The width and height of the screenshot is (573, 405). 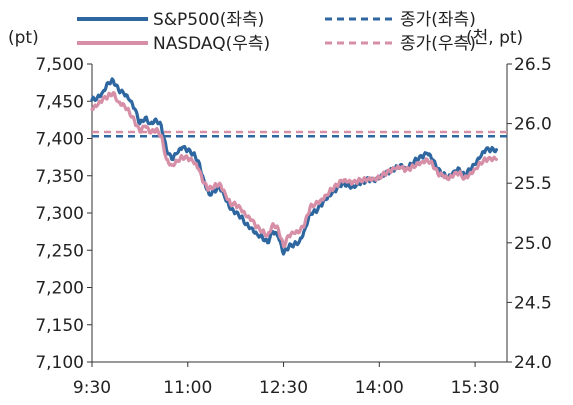 I want to click on left-tick-label-8: 7,100, so click(x=59, y=363).